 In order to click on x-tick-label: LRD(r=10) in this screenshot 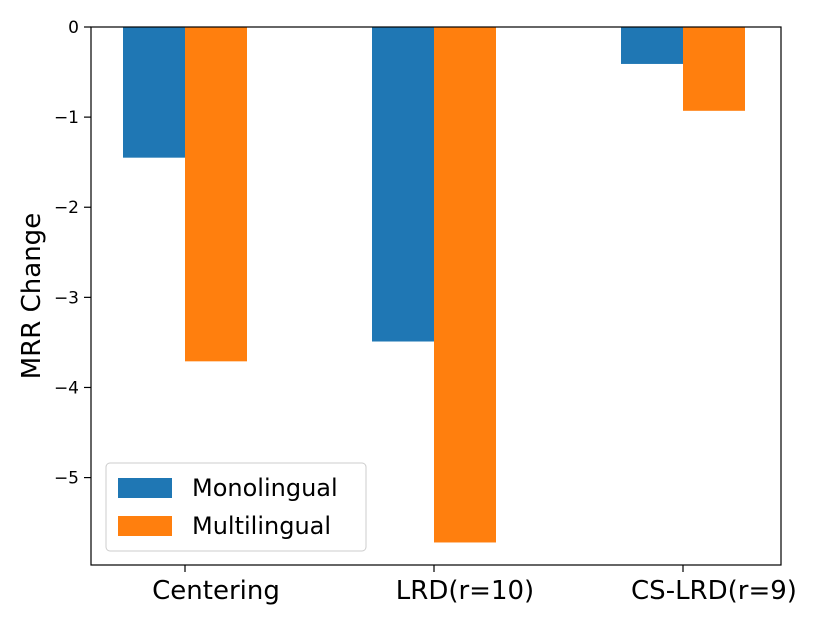, I will do `click(465, 591)`.